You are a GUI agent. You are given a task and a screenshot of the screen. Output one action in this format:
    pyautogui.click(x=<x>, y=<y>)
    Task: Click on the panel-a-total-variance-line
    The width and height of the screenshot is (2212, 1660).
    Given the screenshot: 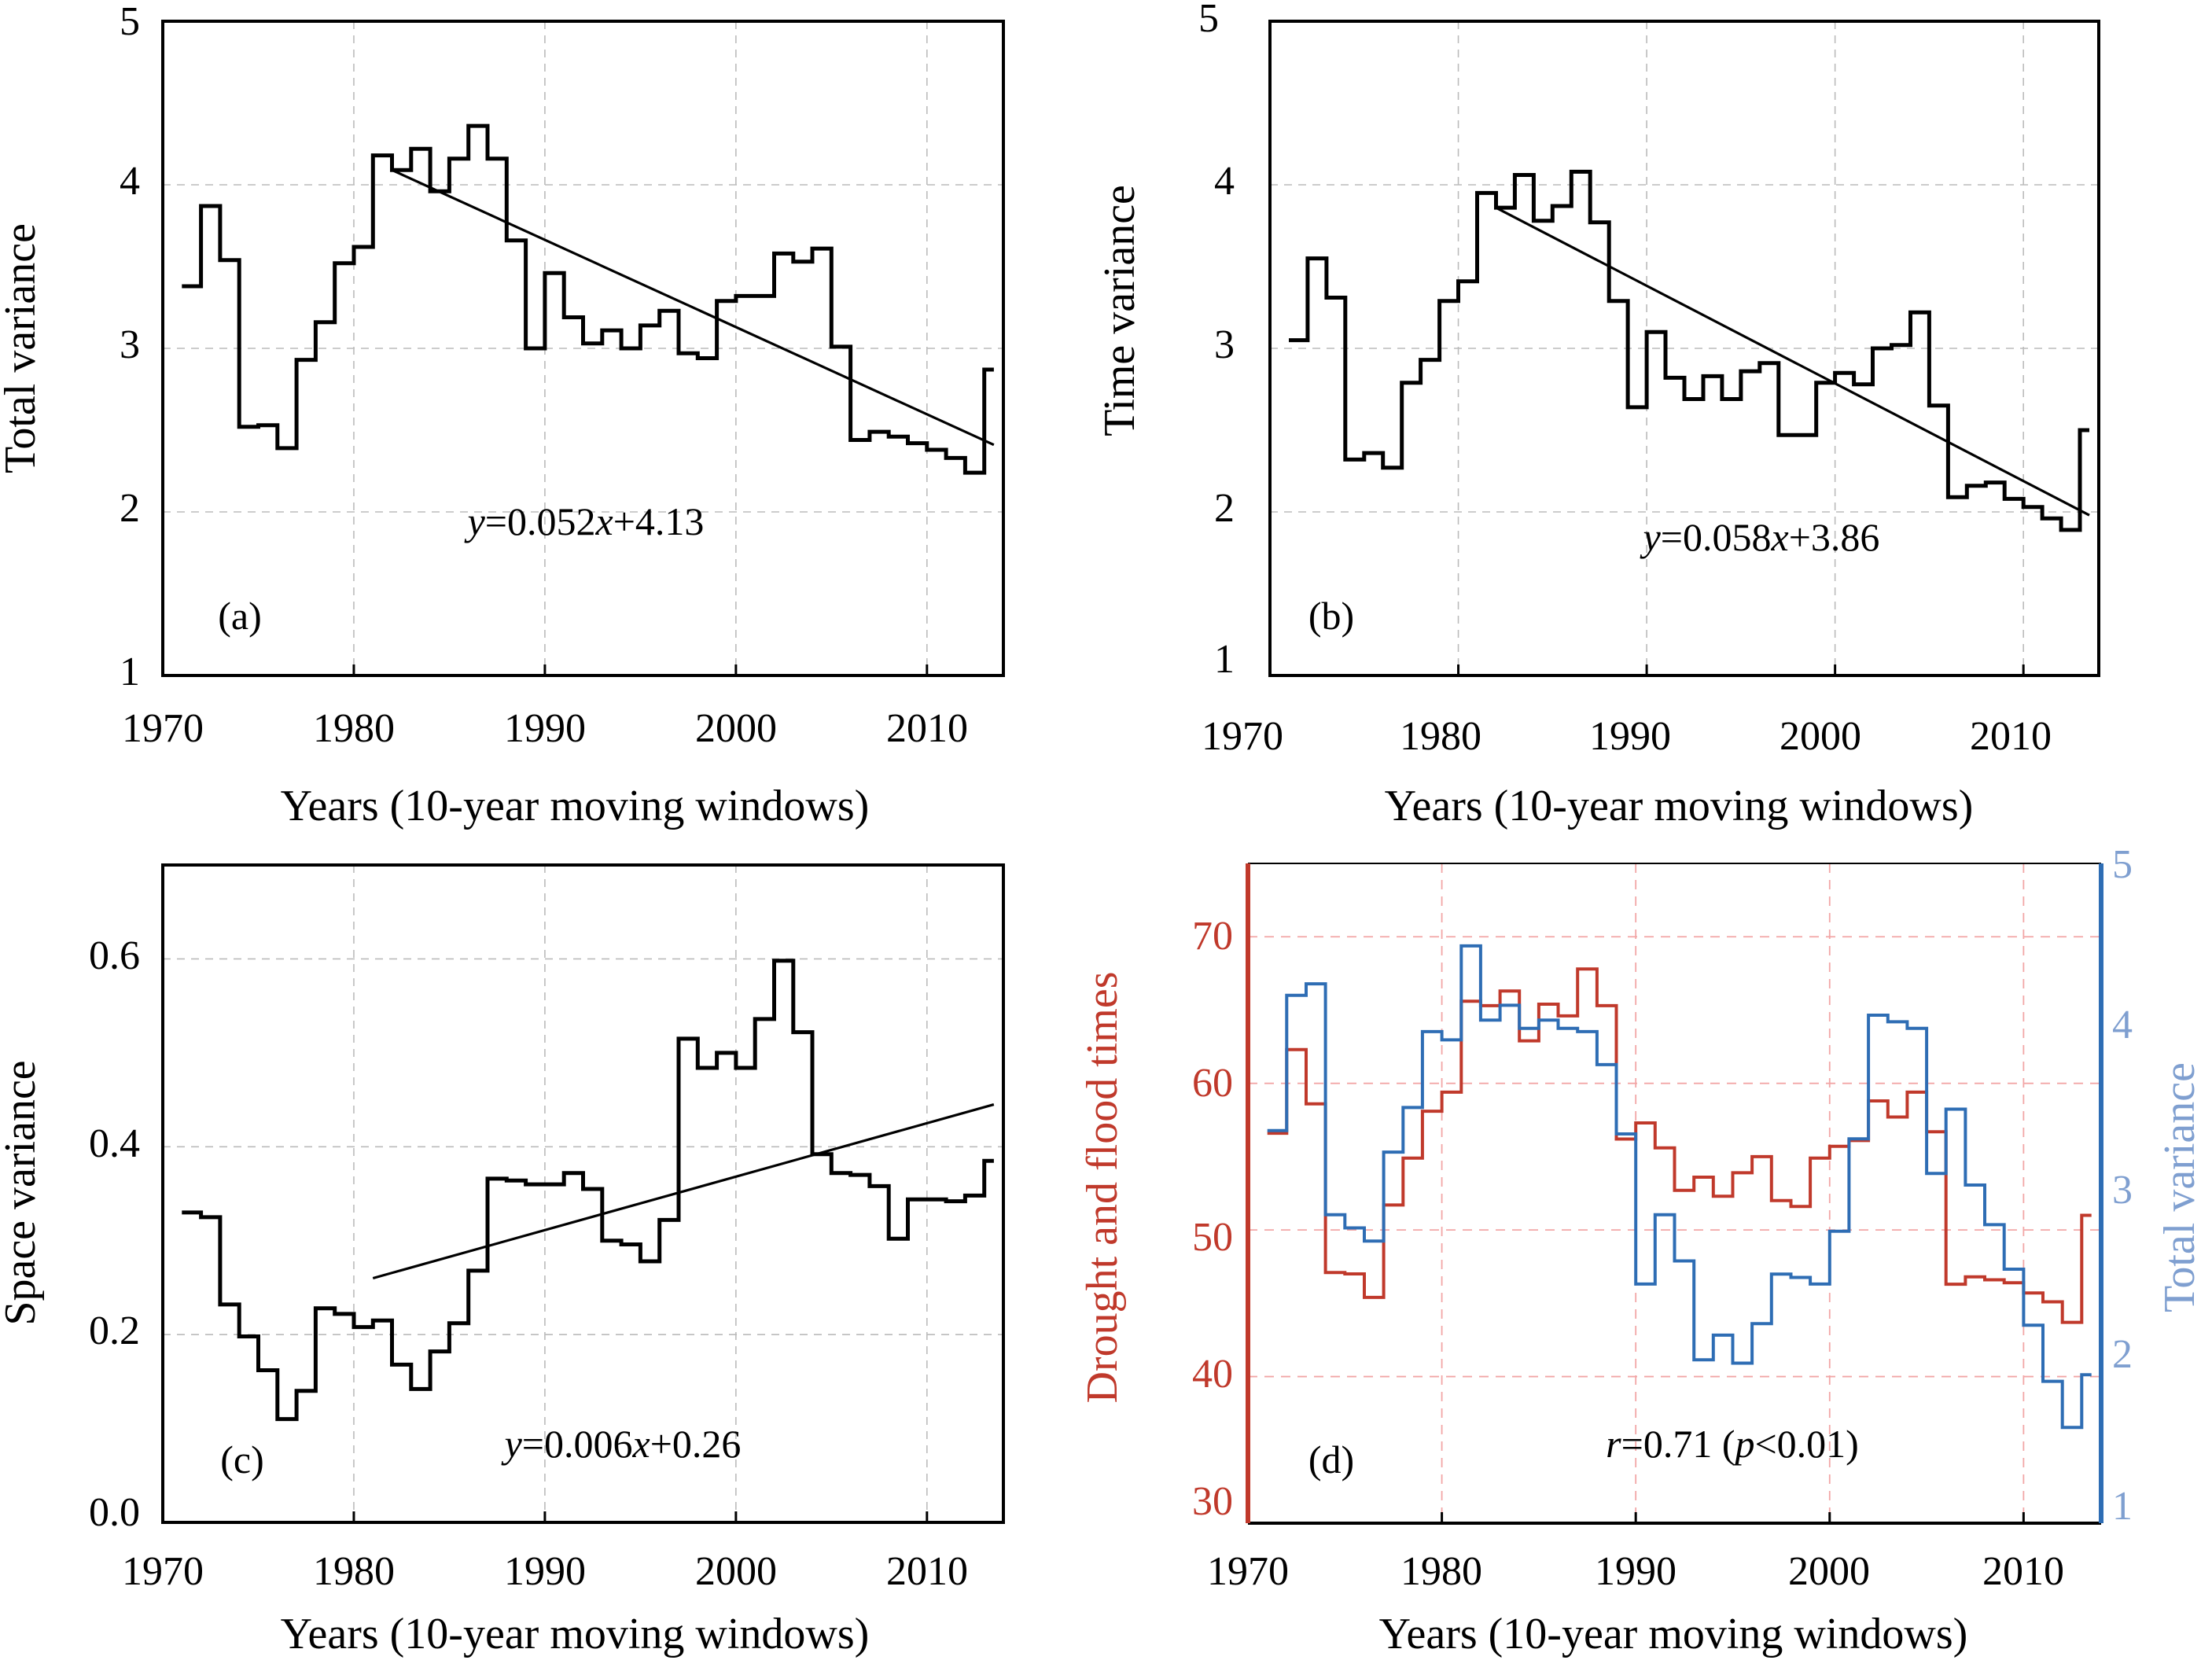 What is the action you would take?
    pyautogui.click(x=588, y=299)
    